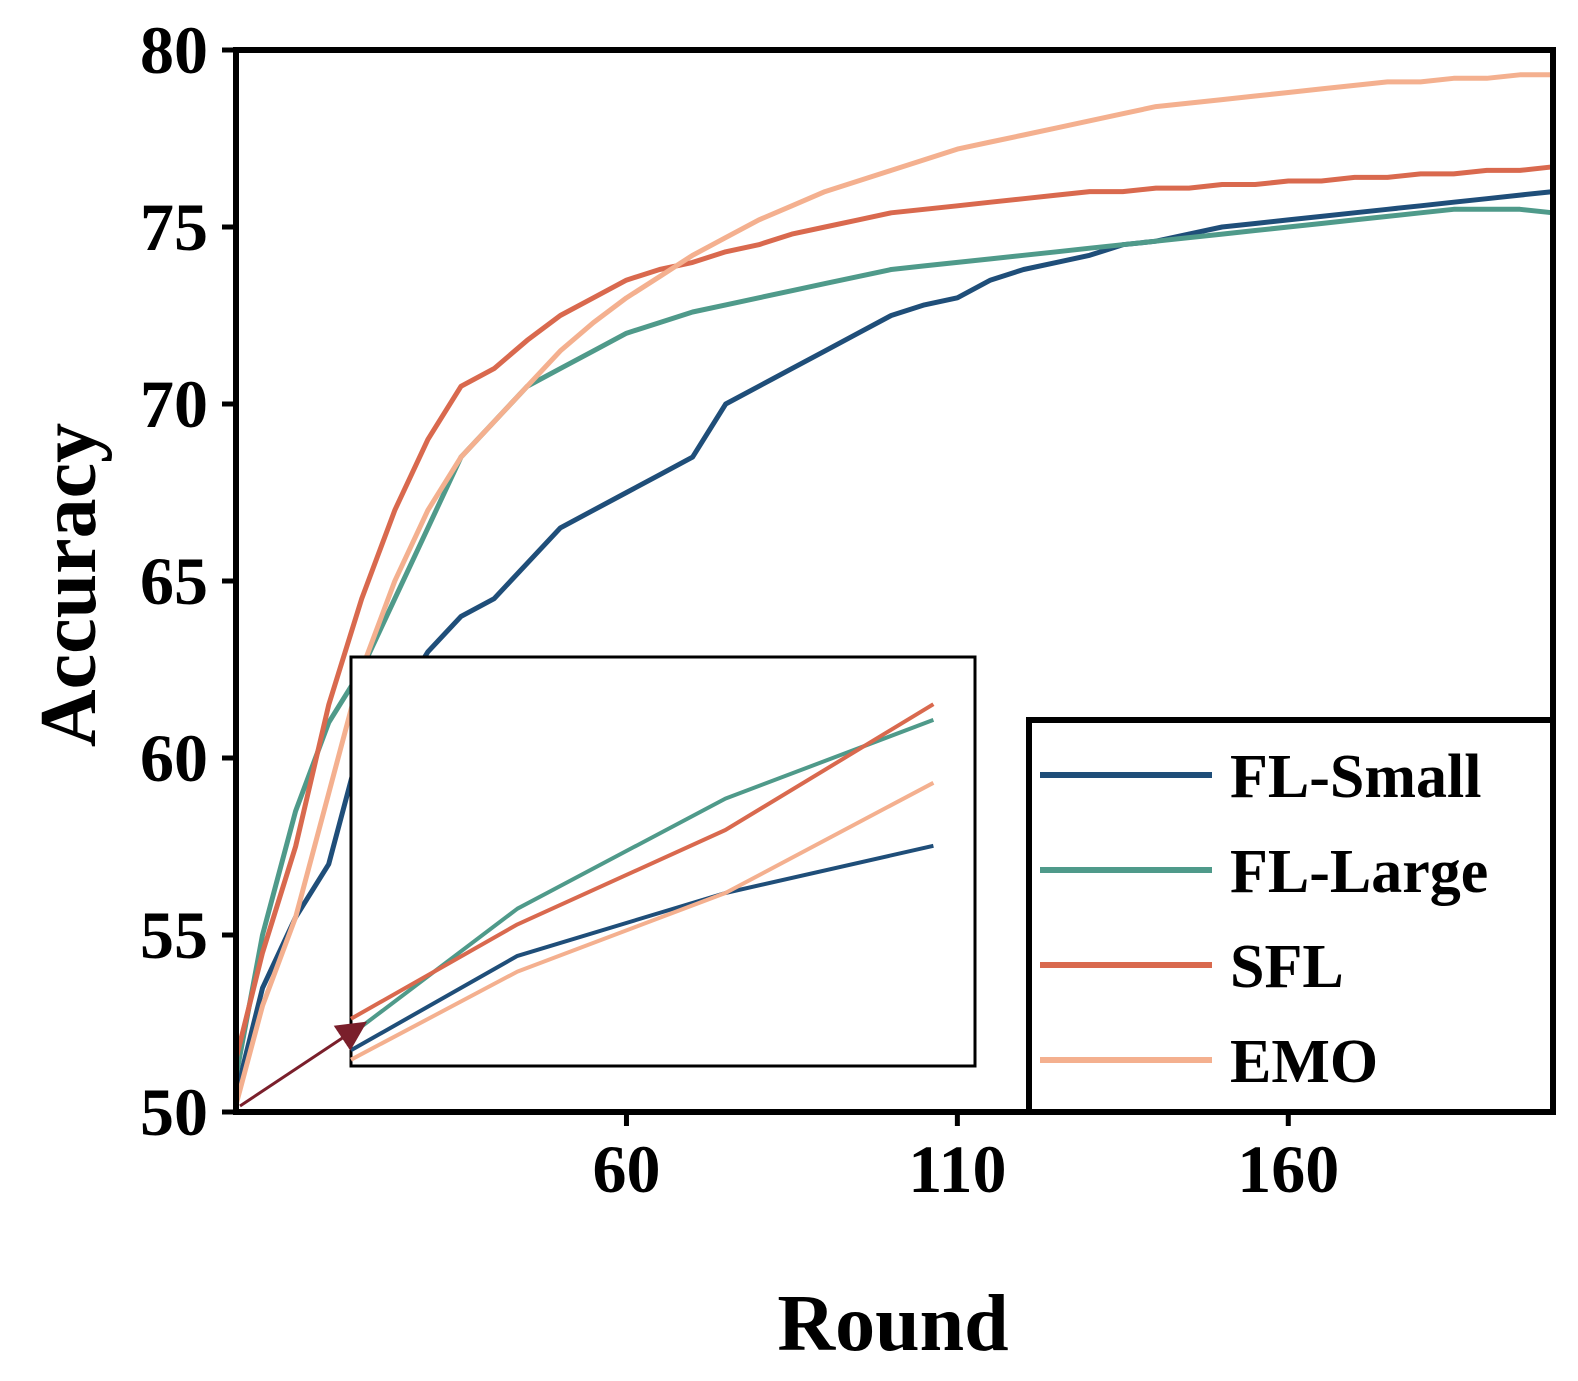 The height and width of the screenshot is (1381, 1578). I want to click on y-tick-label: 65, so click(174, 581).